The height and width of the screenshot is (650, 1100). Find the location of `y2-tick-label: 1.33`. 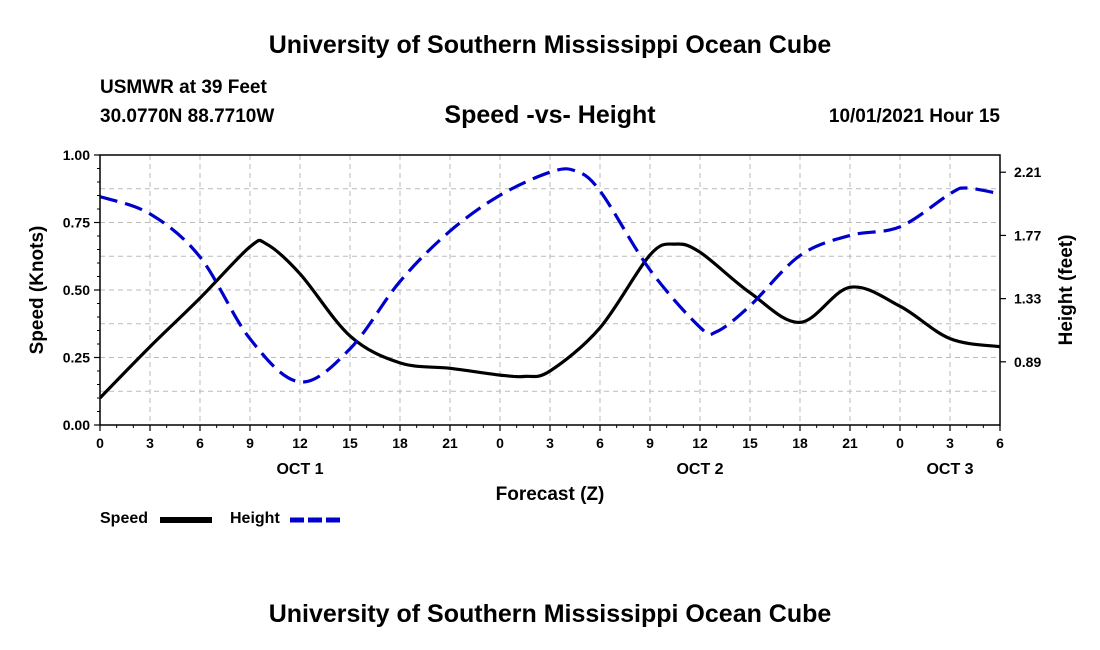

y2-tick-label: 1.33 is located at coordinates (1027, 299).